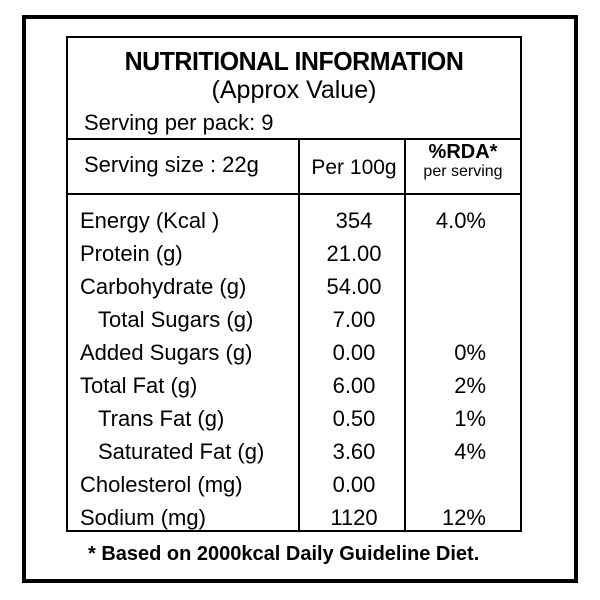 The image size is (600, 600). What do you see at coordinates (176, 319) in the screenshot?
I see `nutrient-name: Total Sugars (g)` at bounding box center [176, 319].